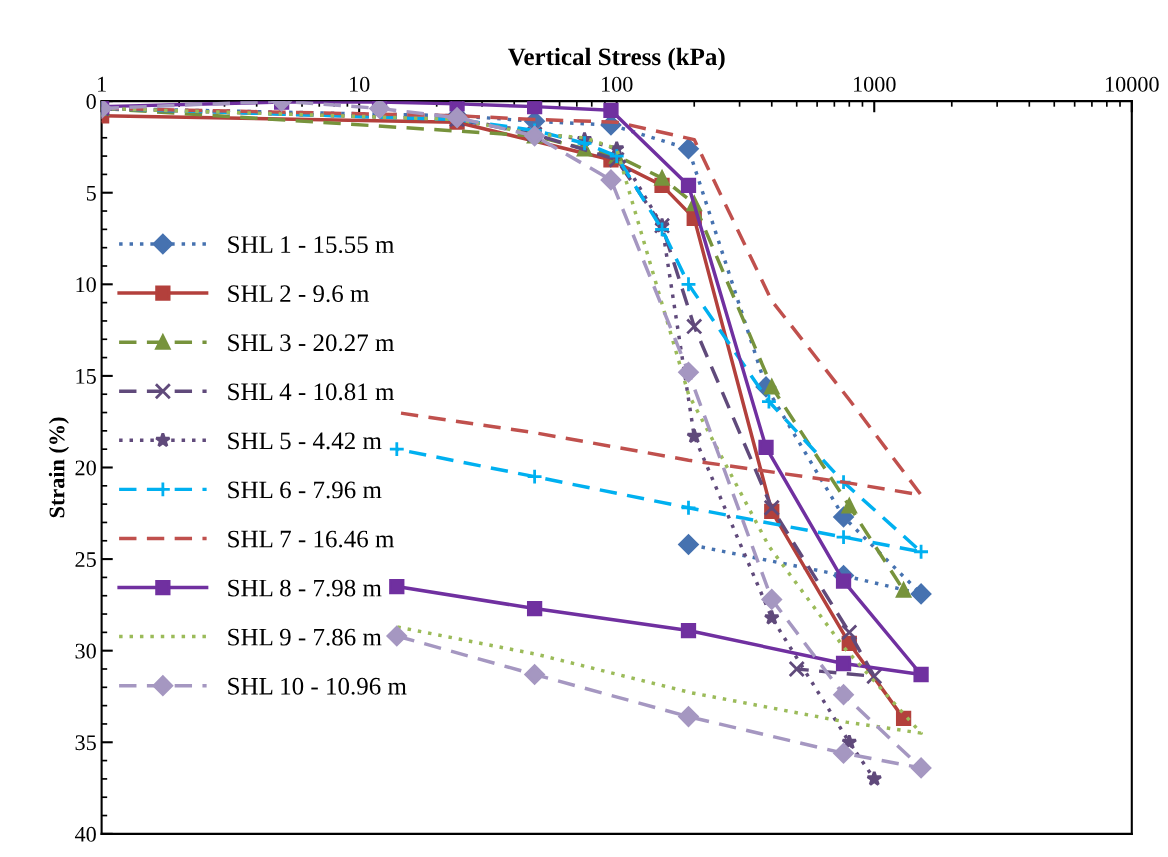 The image size is (1168, 857). What do you see at coordinates (305, 637) in the screenshot?
I see `legend-label: SHL 9 - 7.86 m` at bounding box center [305, 637].